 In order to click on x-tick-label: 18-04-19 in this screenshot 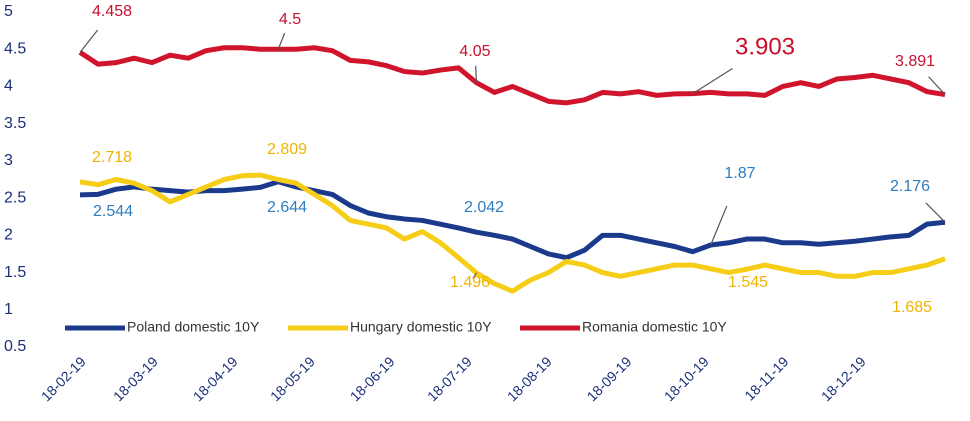, I will do `click(215, 378)`.